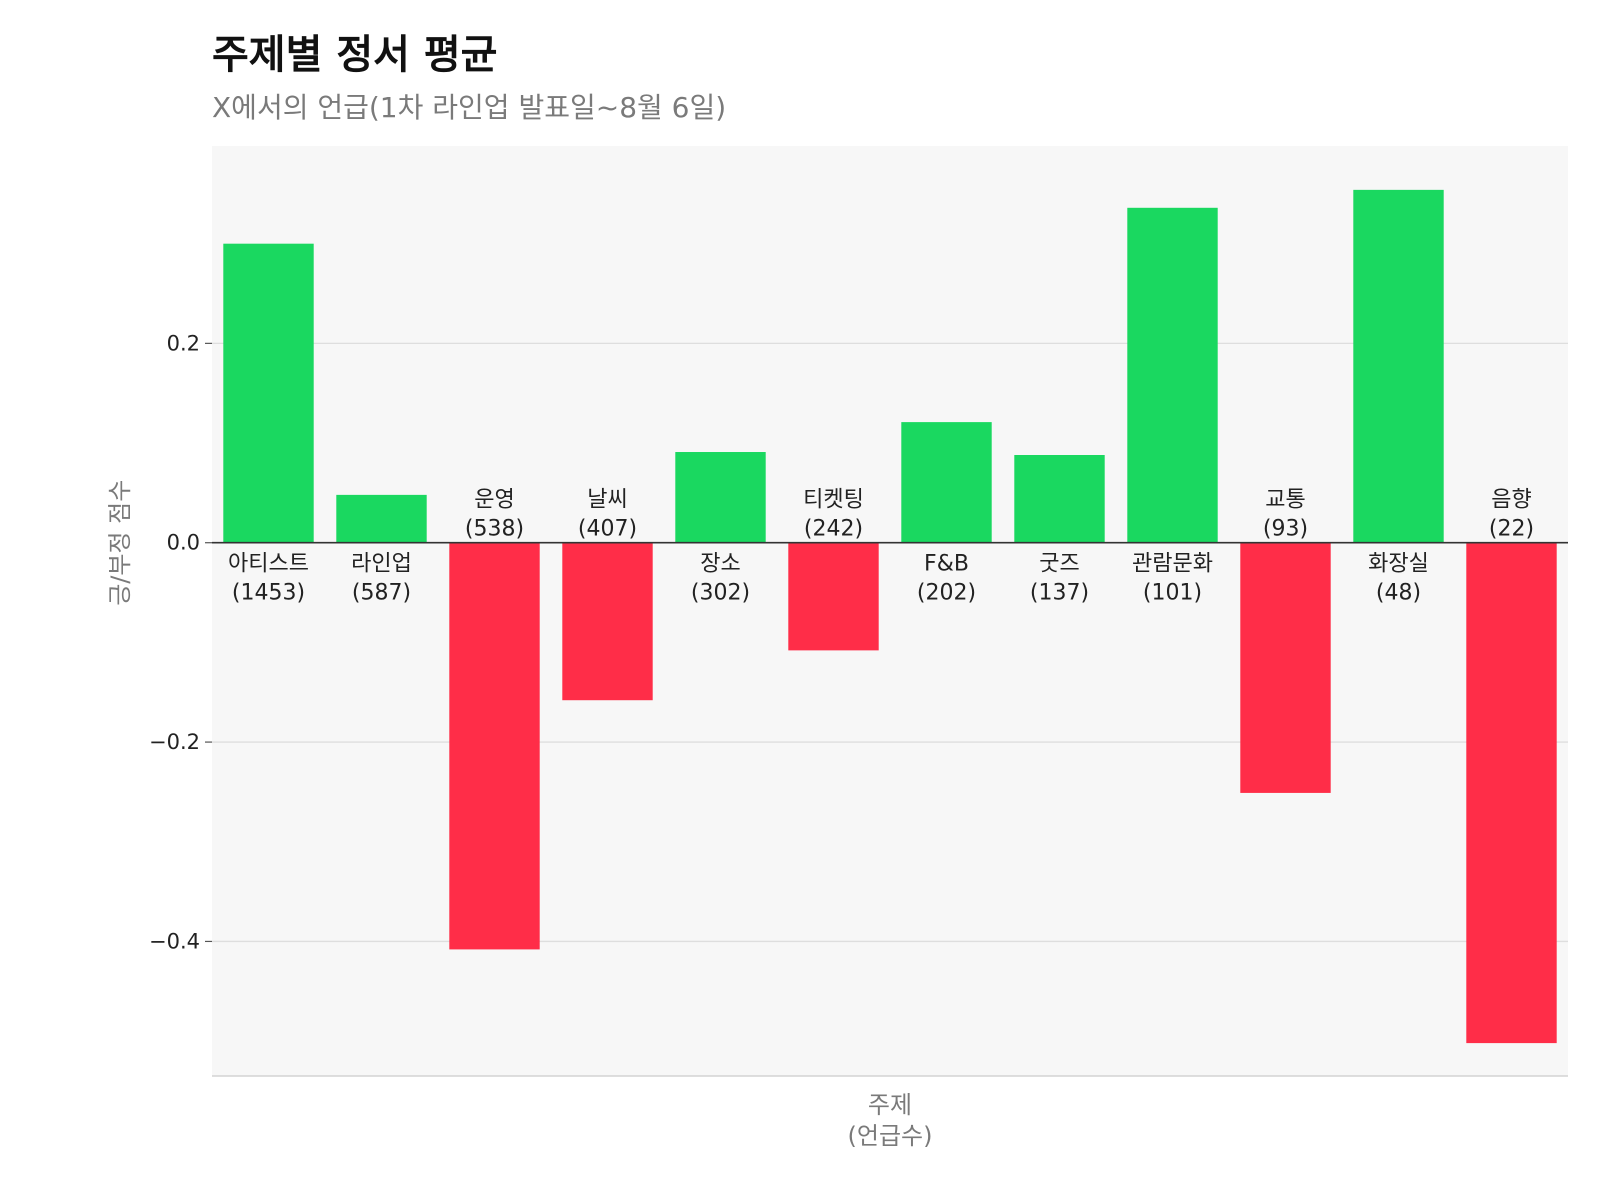  Describe the element at coordinates (268, 564) in the screenshot. I see `category-label: 아티스트` at that location.